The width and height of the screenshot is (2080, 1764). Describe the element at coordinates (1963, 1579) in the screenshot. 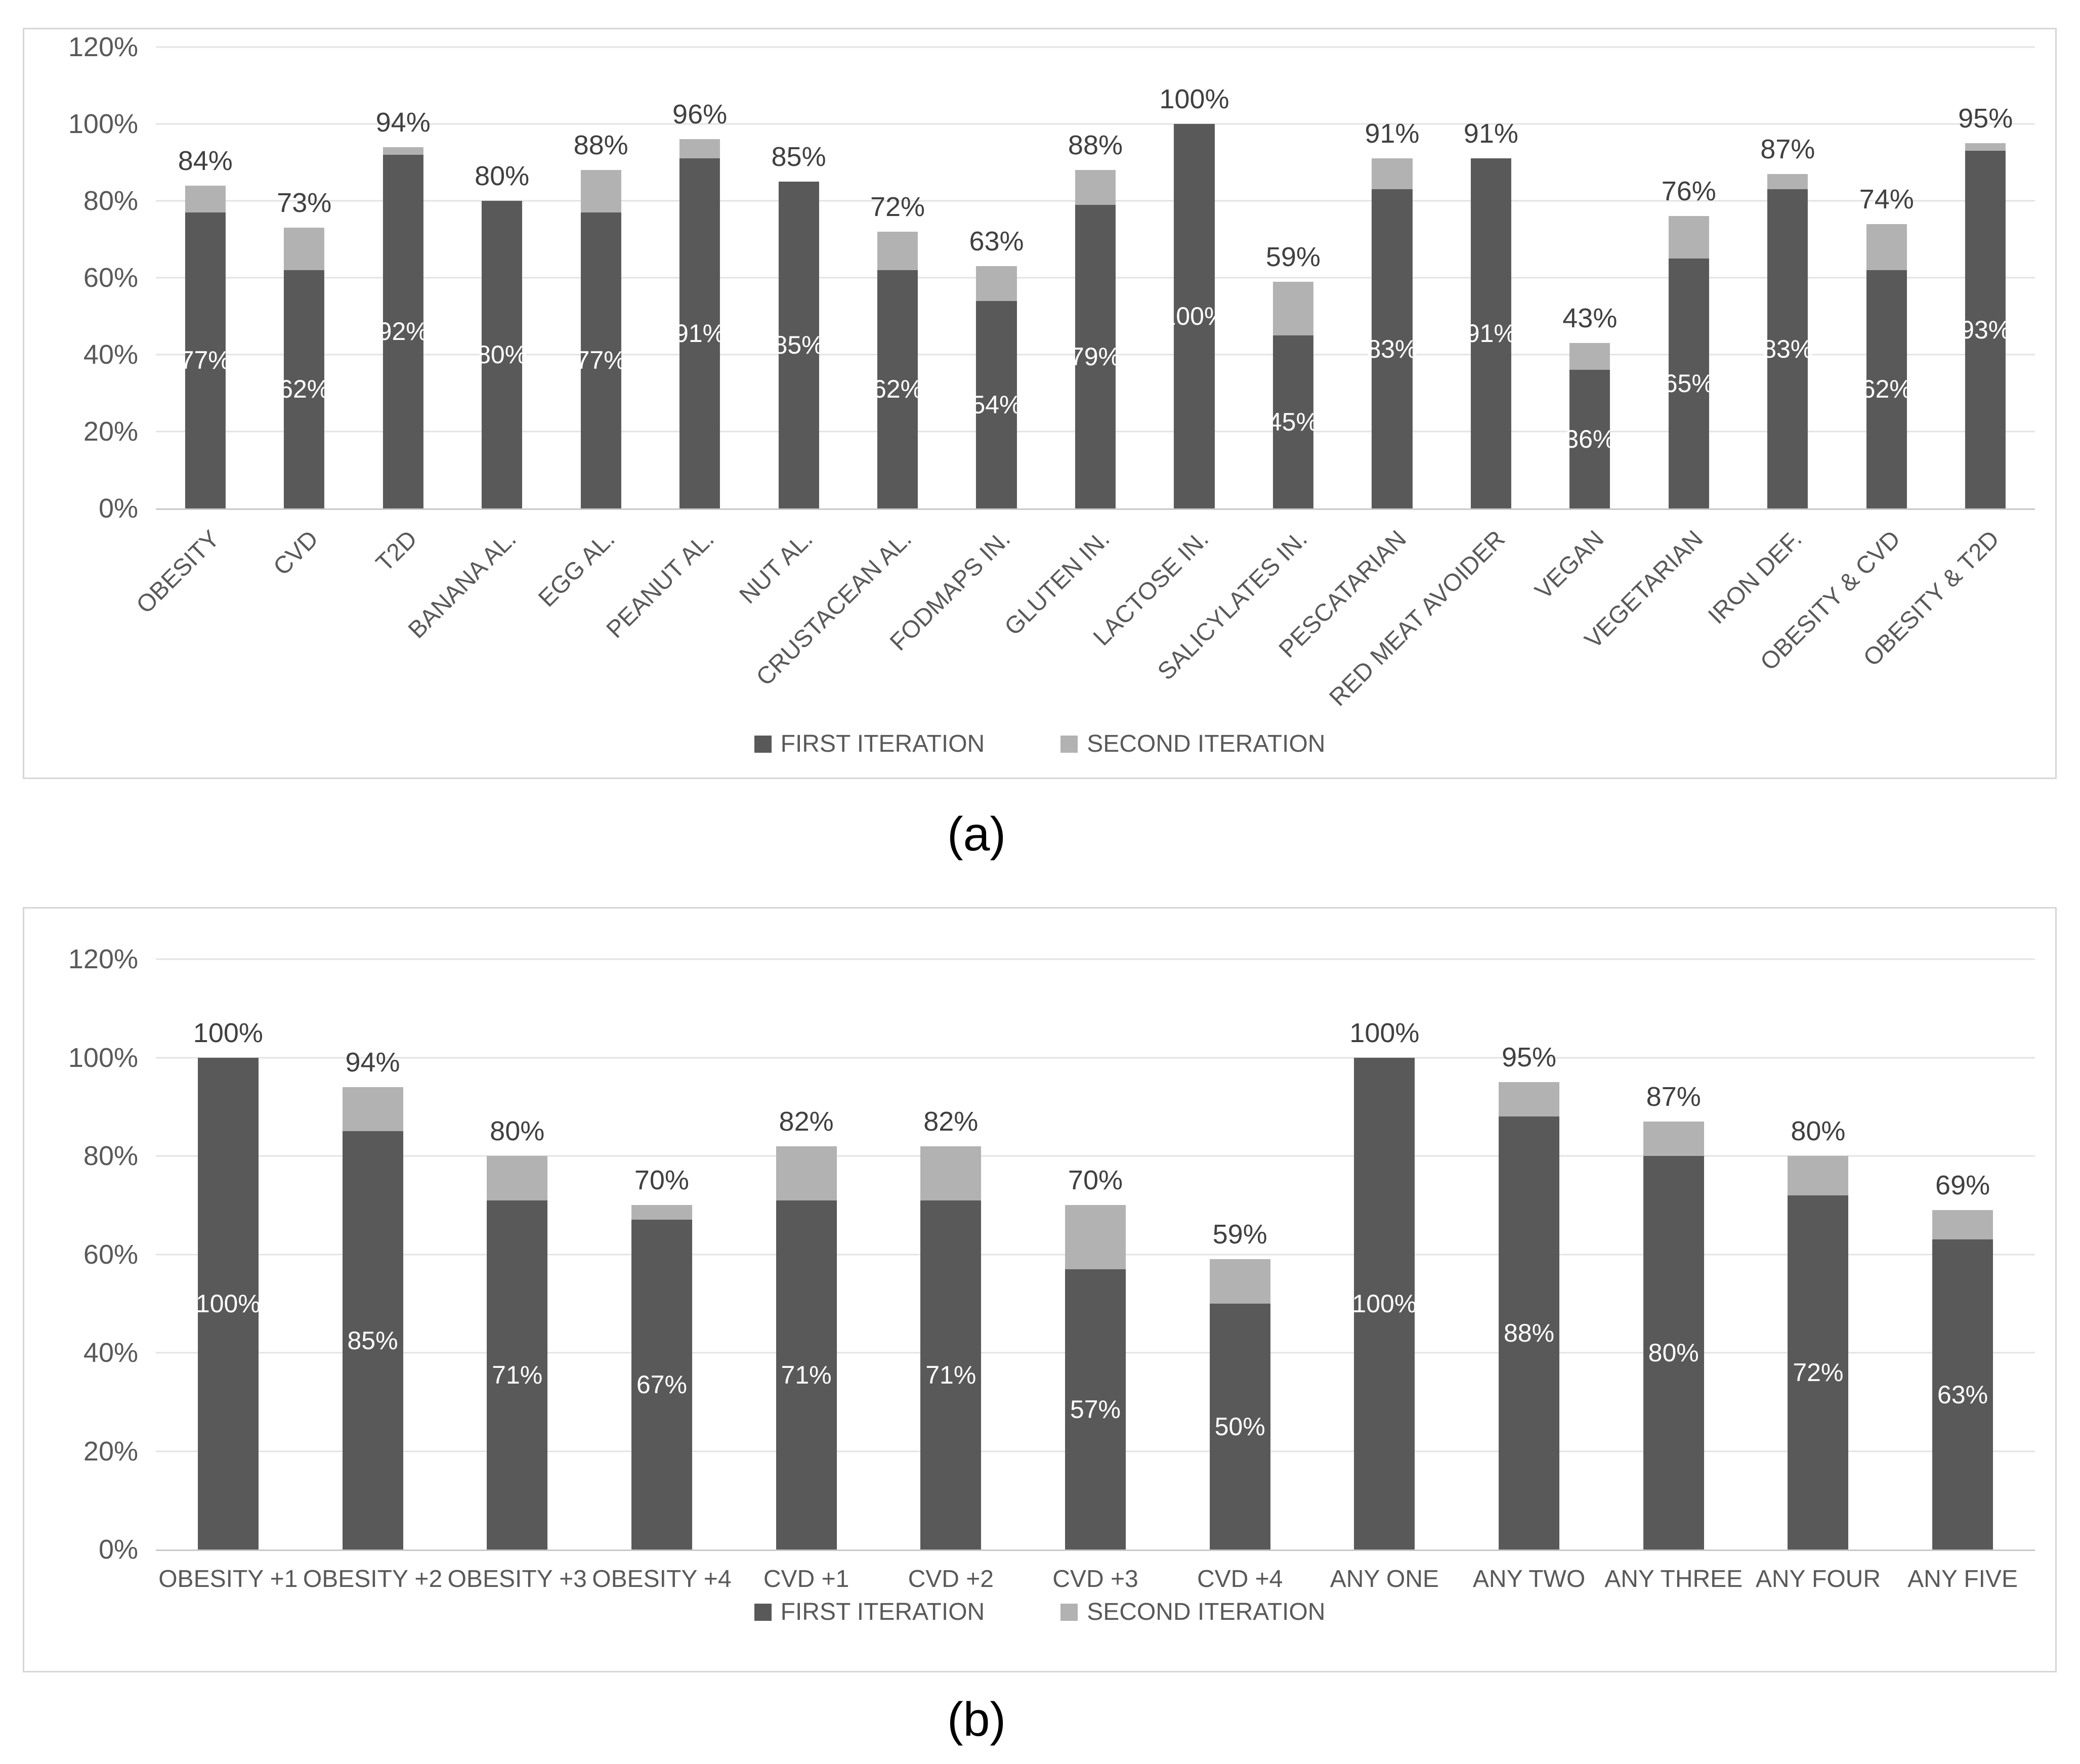

I see `category-label-text: ANY FIVE` at that location.